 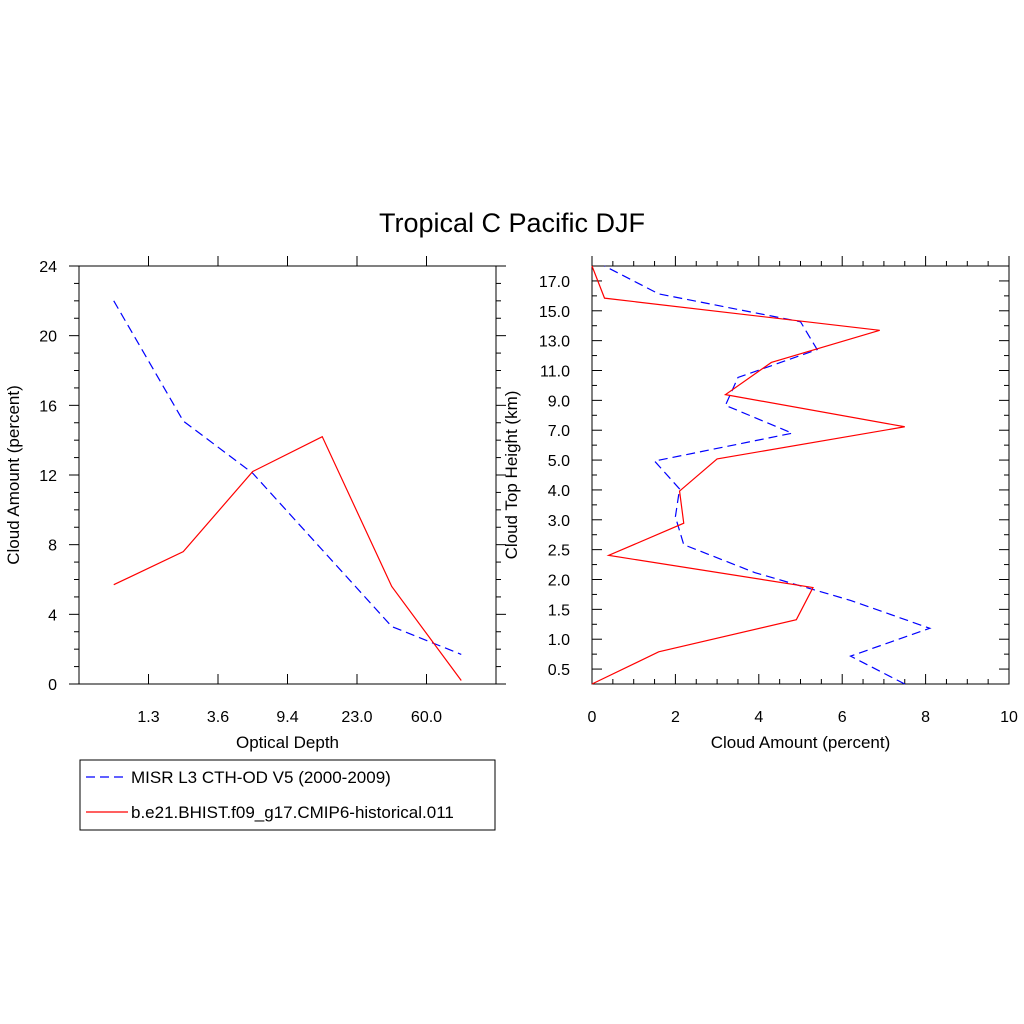 What do you see at coordinates (554, 342) in the screenshot?
I see `right-y-tick-label: 13.0` at bounding box center [554, 342].